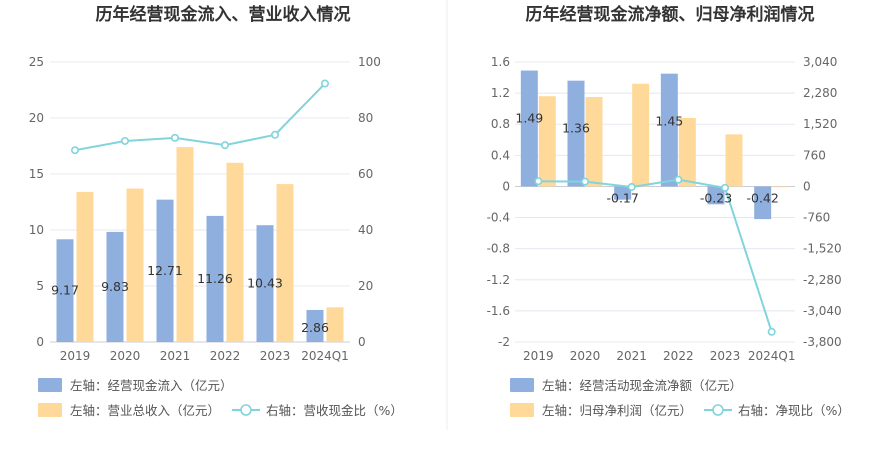 The height and width of the screenshot is (458, 893). I want to click on series-line, so click(200, 117).